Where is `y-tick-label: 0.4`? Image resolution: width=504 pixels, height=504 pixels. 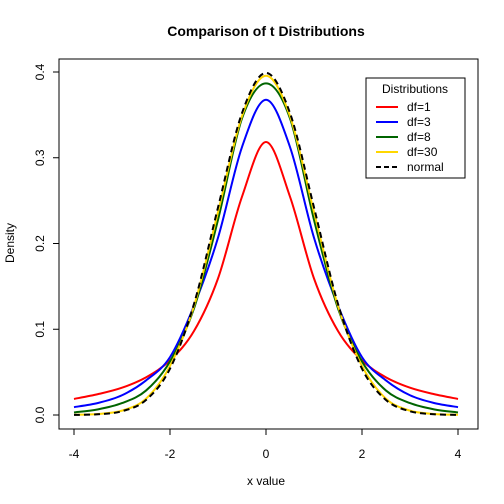
y-tick-label: 0.4 is located at coordinates (40, 71).